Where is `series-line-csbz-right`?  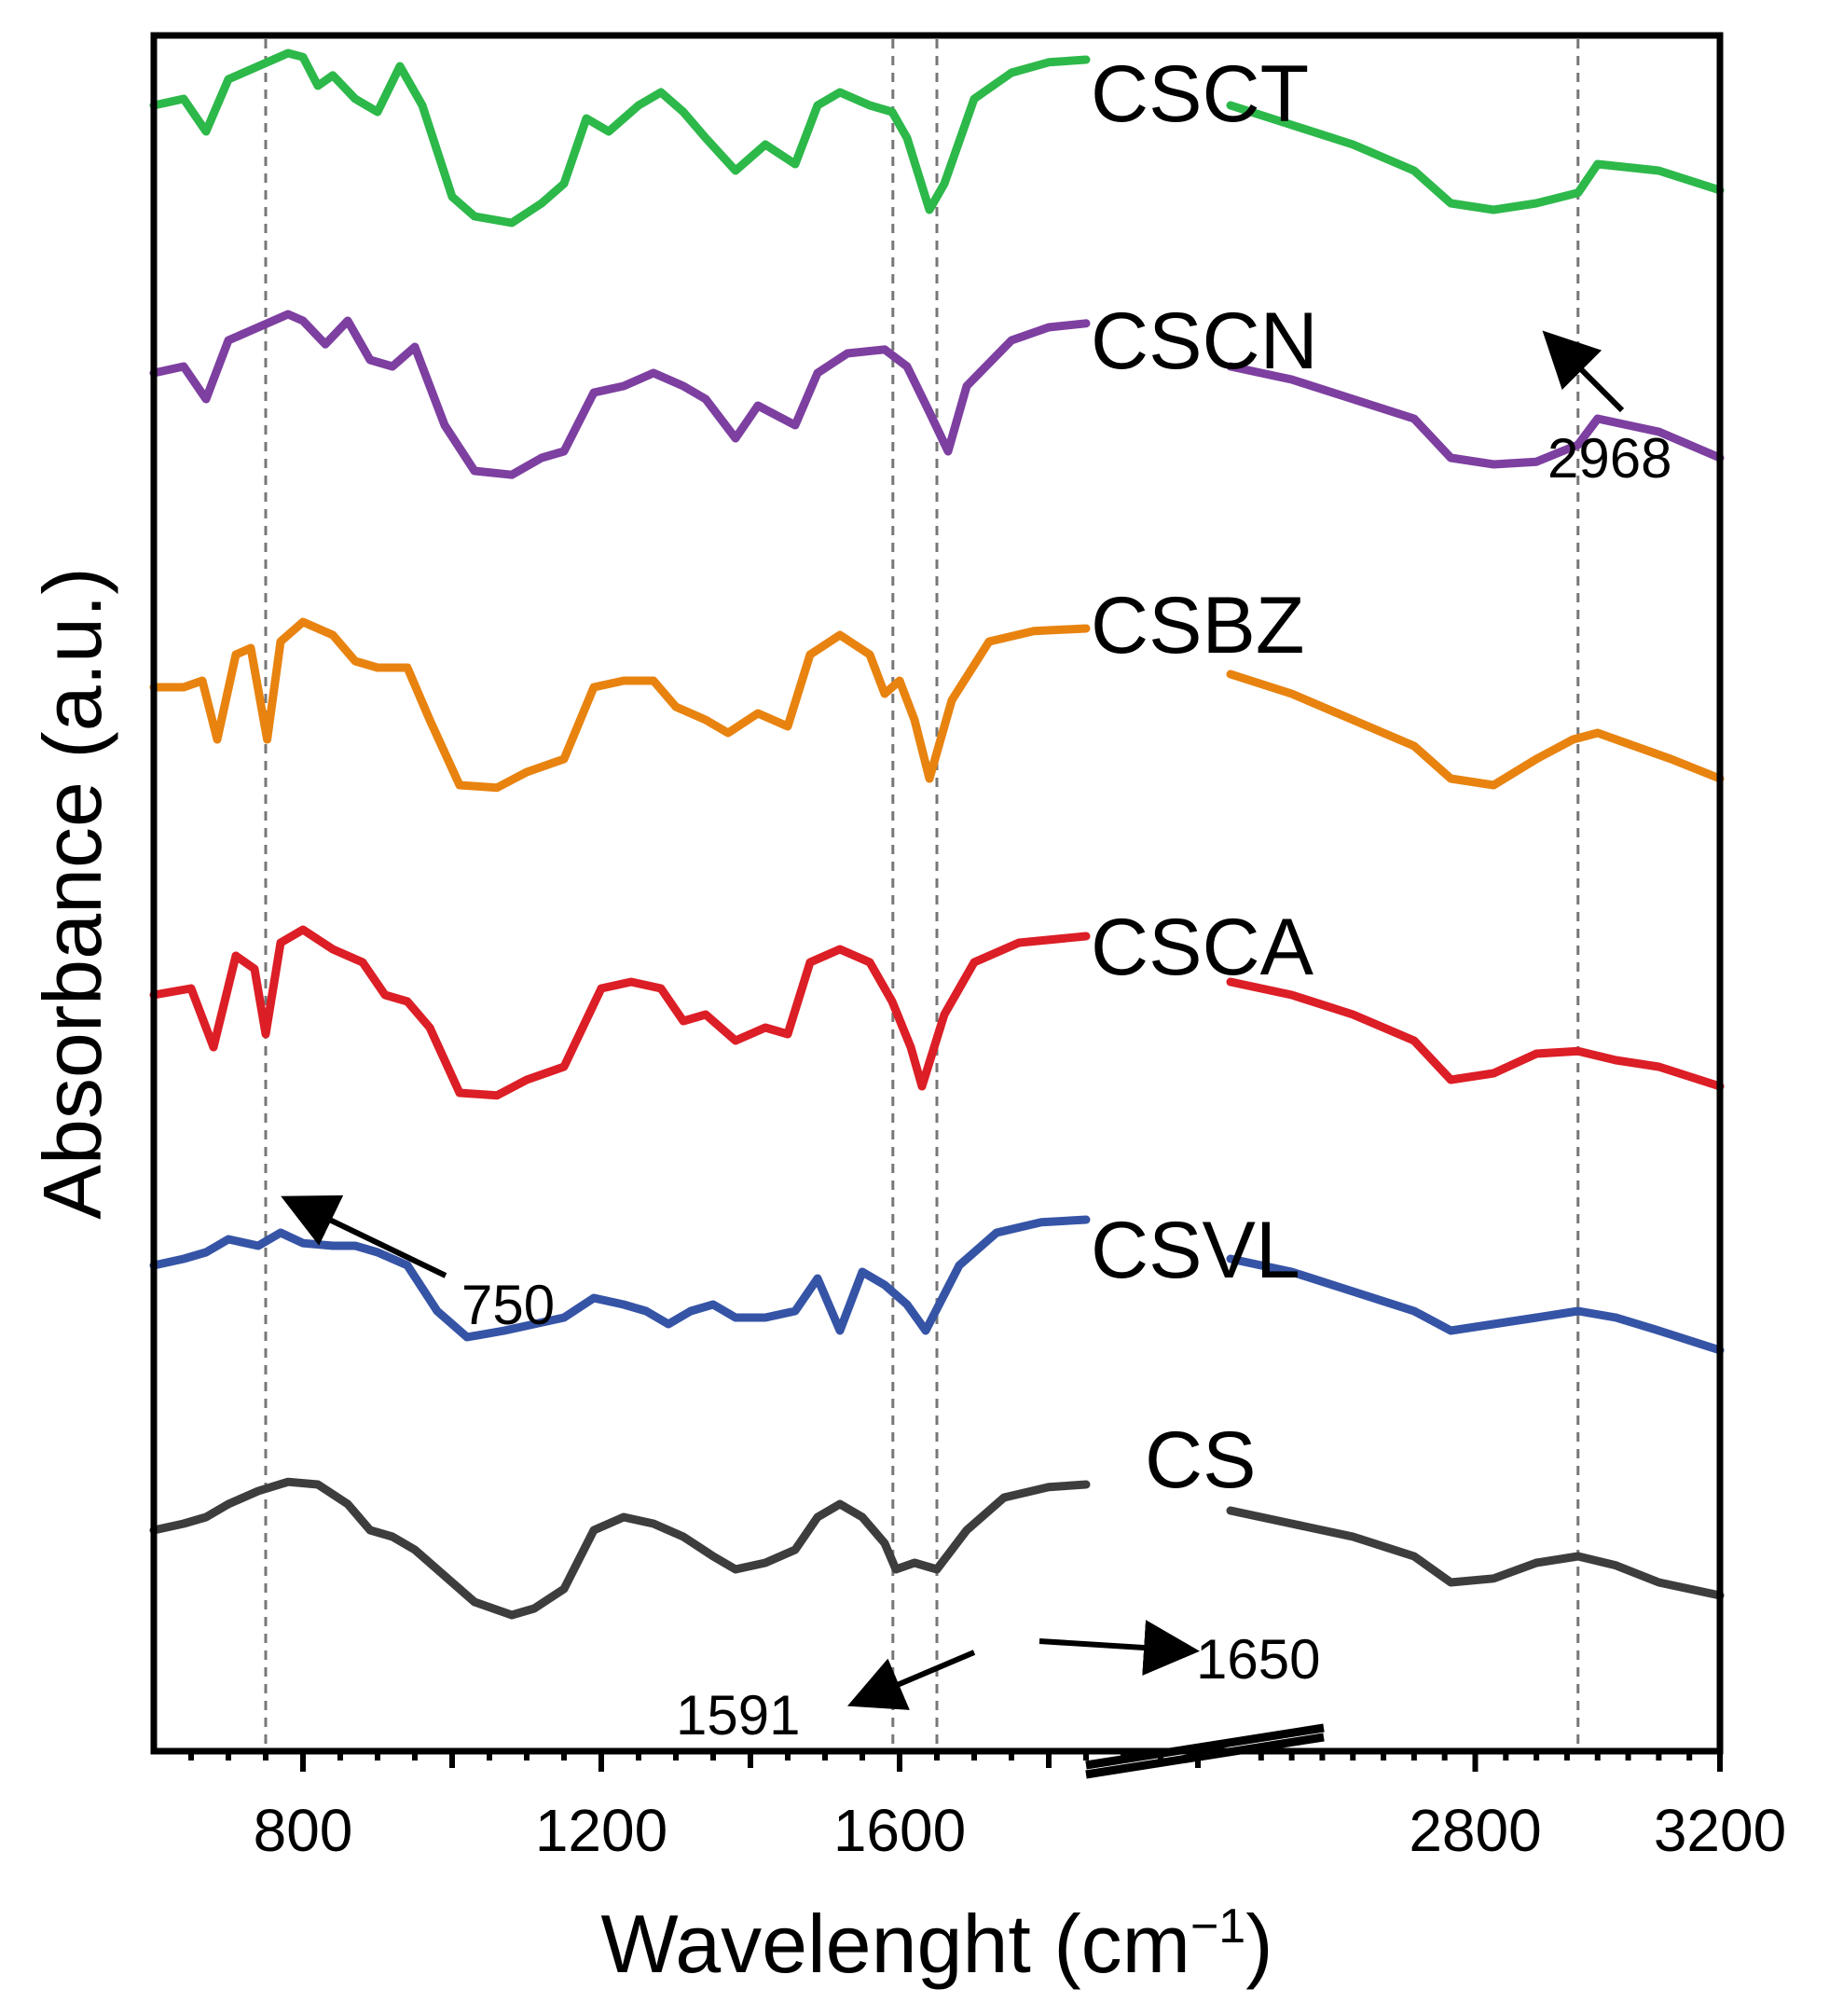 series-line-csbz-right is located at coordinates (1475, 730).